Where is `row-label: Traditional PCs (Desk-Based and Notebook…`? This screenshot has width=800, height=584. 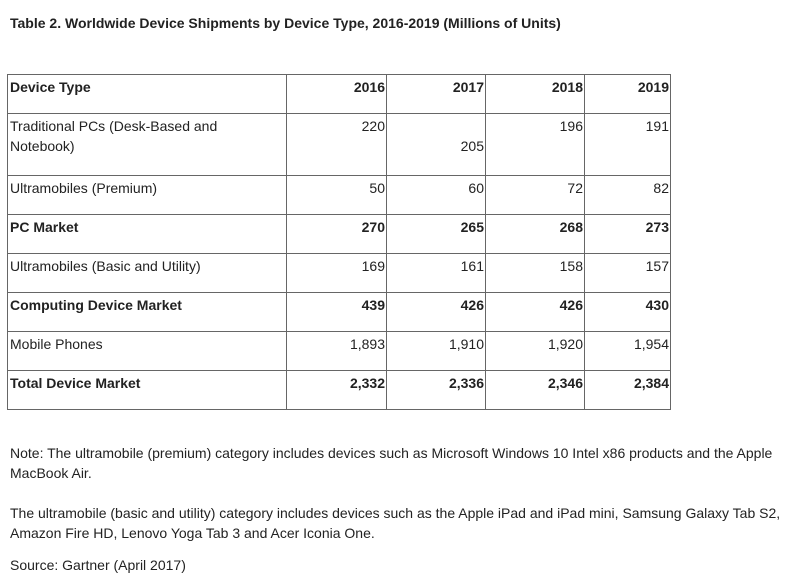 row-label: Traditional PCs (Desk-Based and Notebook… is located at coordinates (147, 144).